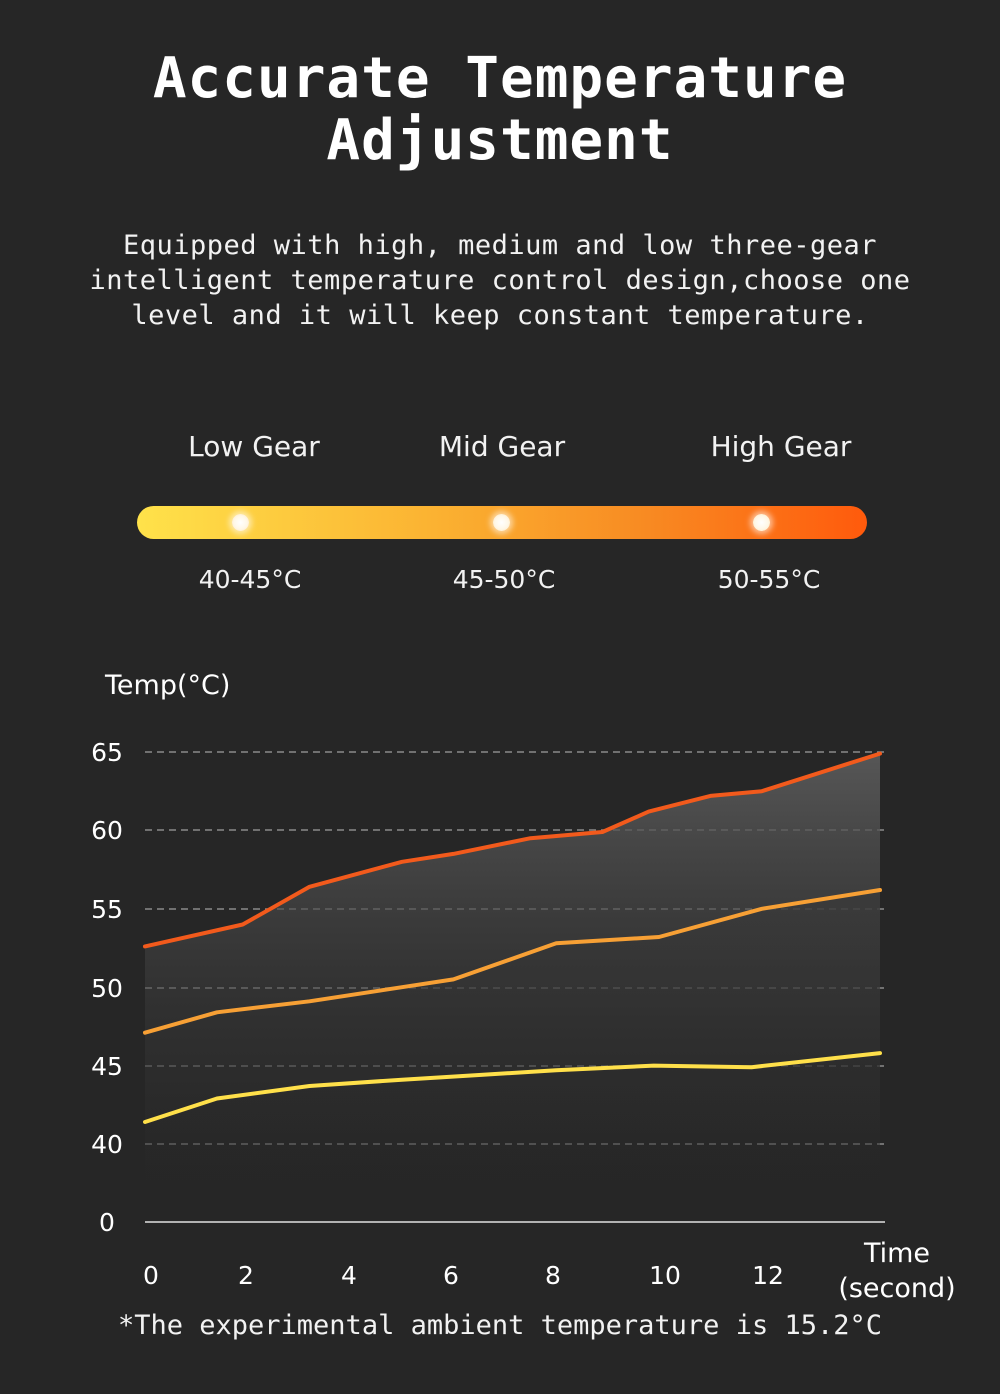 This screenshot has height=1394, width=1000. I want to click on area-low-gear, so click(512, 1126).